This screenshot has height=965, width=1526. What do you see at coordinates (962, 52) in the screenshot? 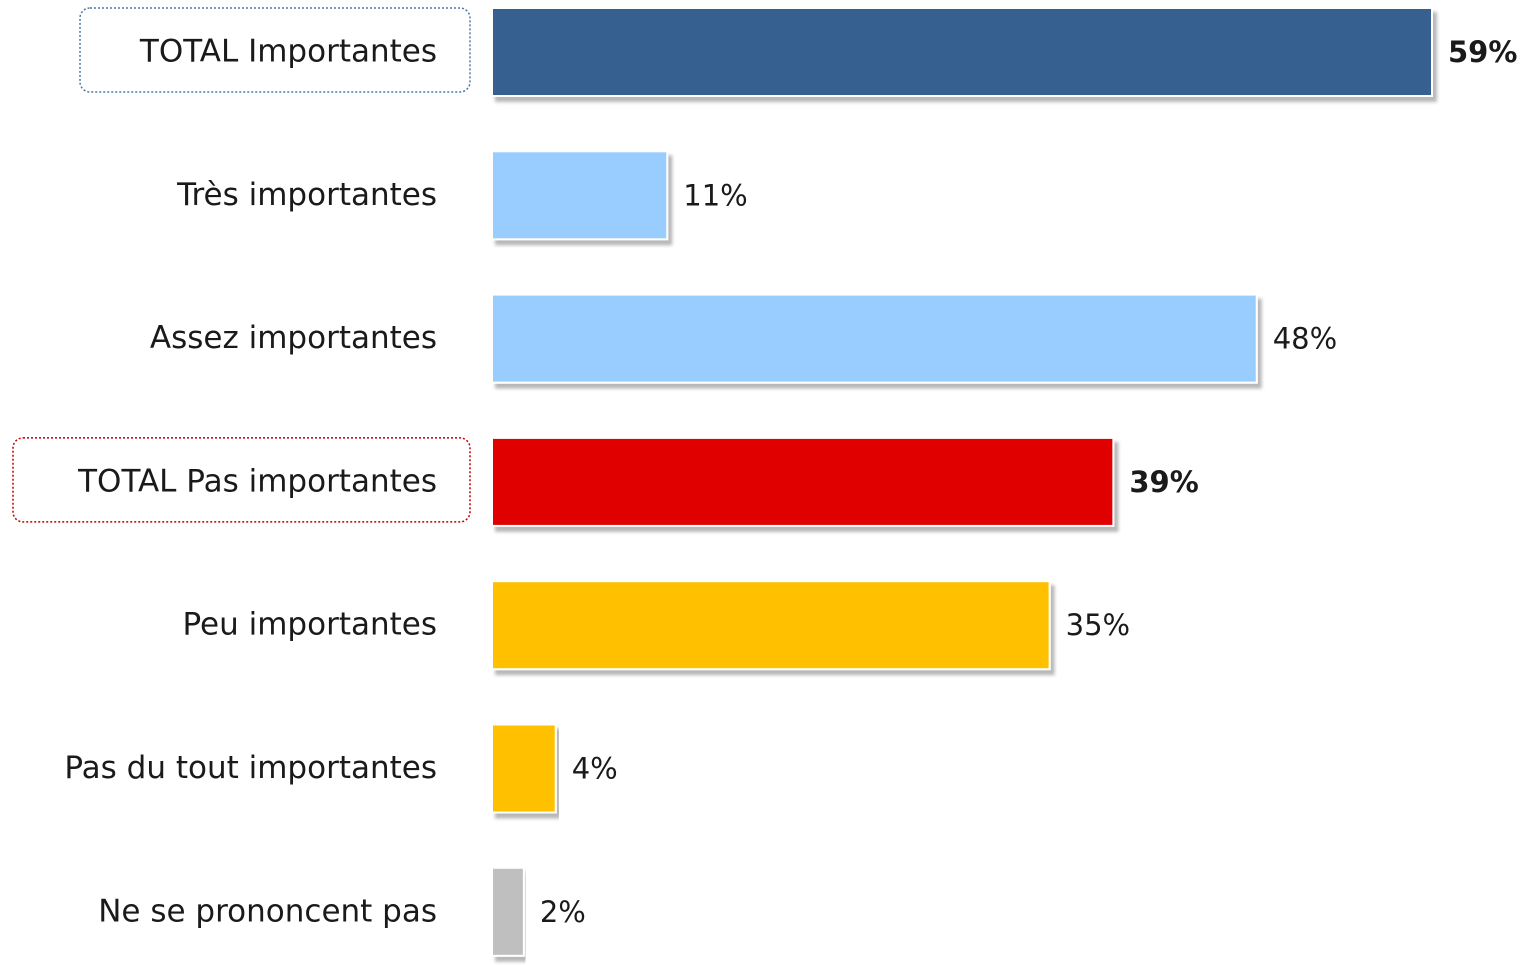
I see `bar-total-importantes` at bounding box center [962, 52].